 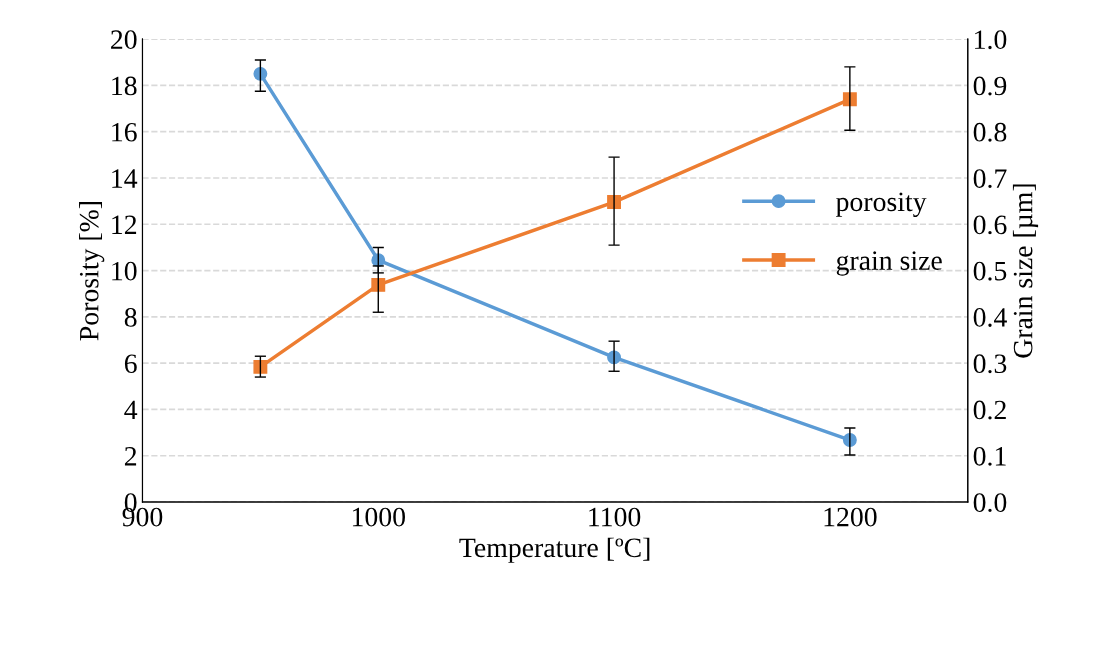 What do you see at coordinates (990, 364) in the screenshot?
I see `y2-tick-label: 0.3` at bounding box center [990, 364].